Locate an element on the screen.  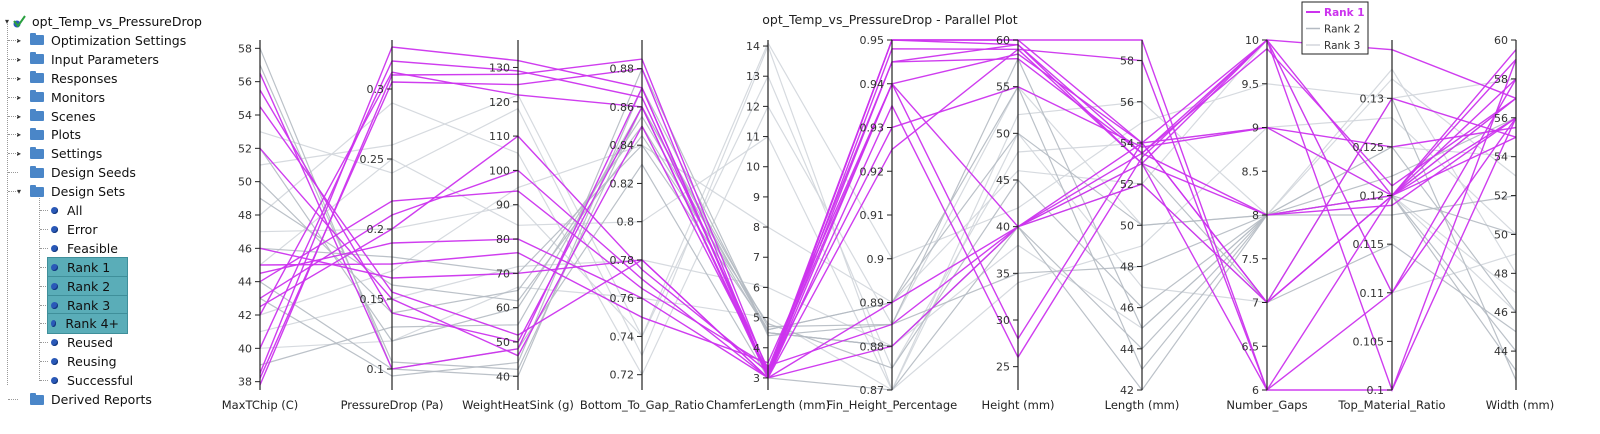
tree-item-label: Design Sets is located at coordinates (88, 192).